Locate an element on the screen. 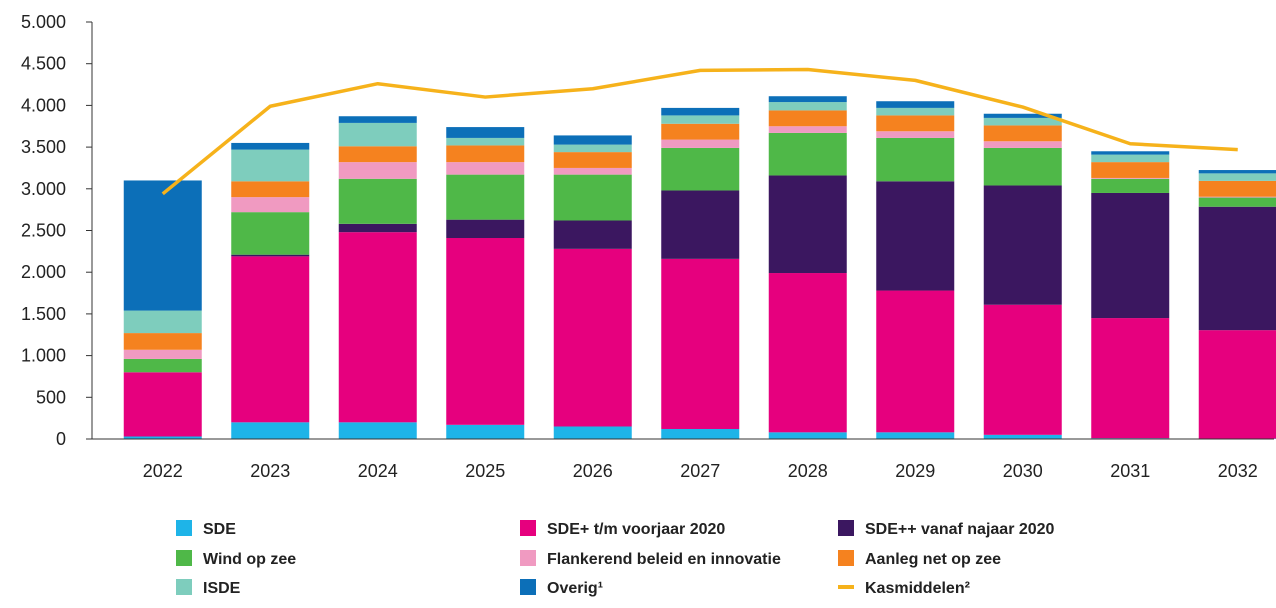  x-tick-label: 2026 is located at coordinates (593, 471).